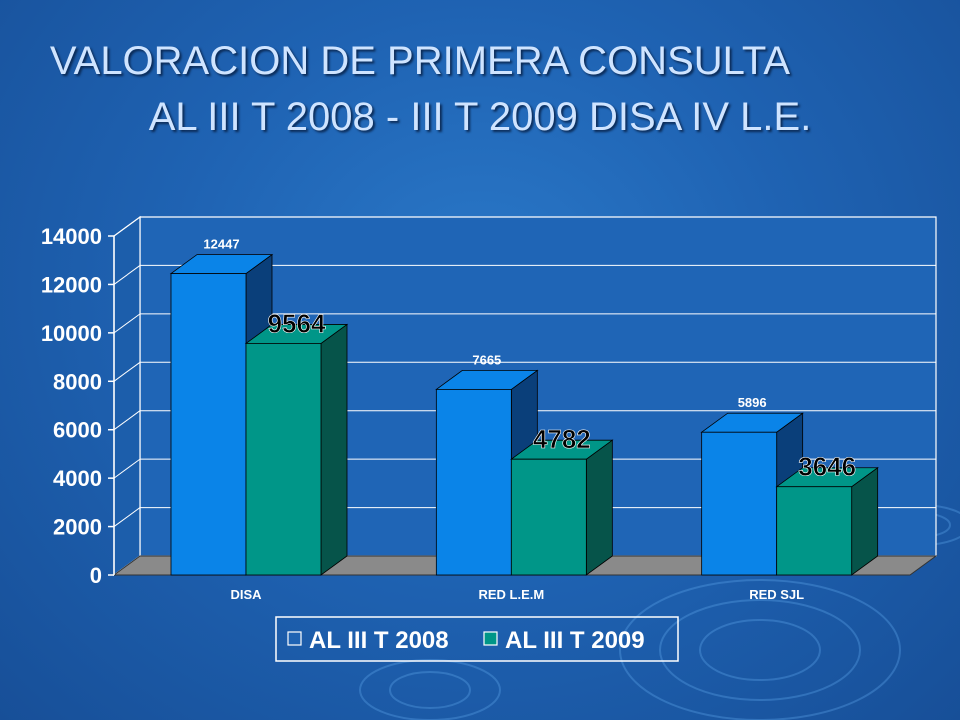 The width and height of the screenshot is (960, 720). What do you see at coordinates (77, 527) in the screenshot?
I see `y-tick-label: 2000` at bounding box center [77, 527].